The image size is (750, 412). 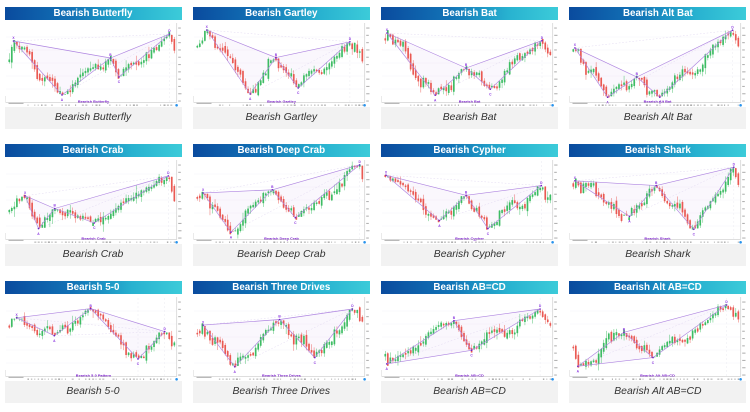 I want to click on svg-text: Bearish Deep Crab, so click(x=281, y=238).